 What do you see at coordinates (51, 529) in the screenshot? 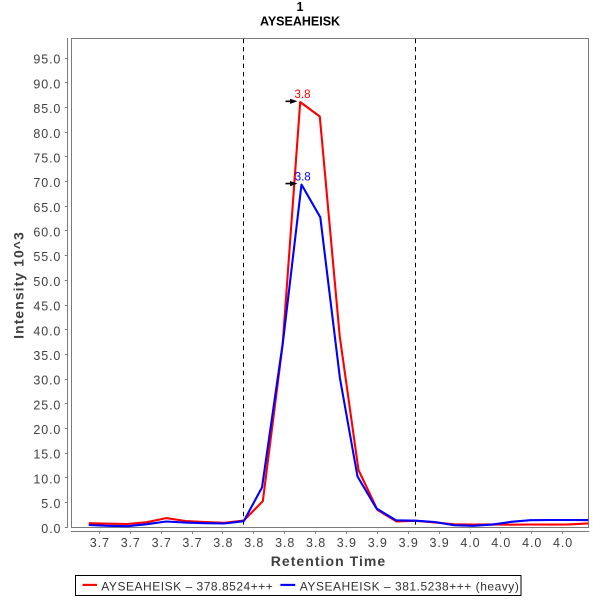
I see `svg-text: 0.0` at bounding box center [51, 529].